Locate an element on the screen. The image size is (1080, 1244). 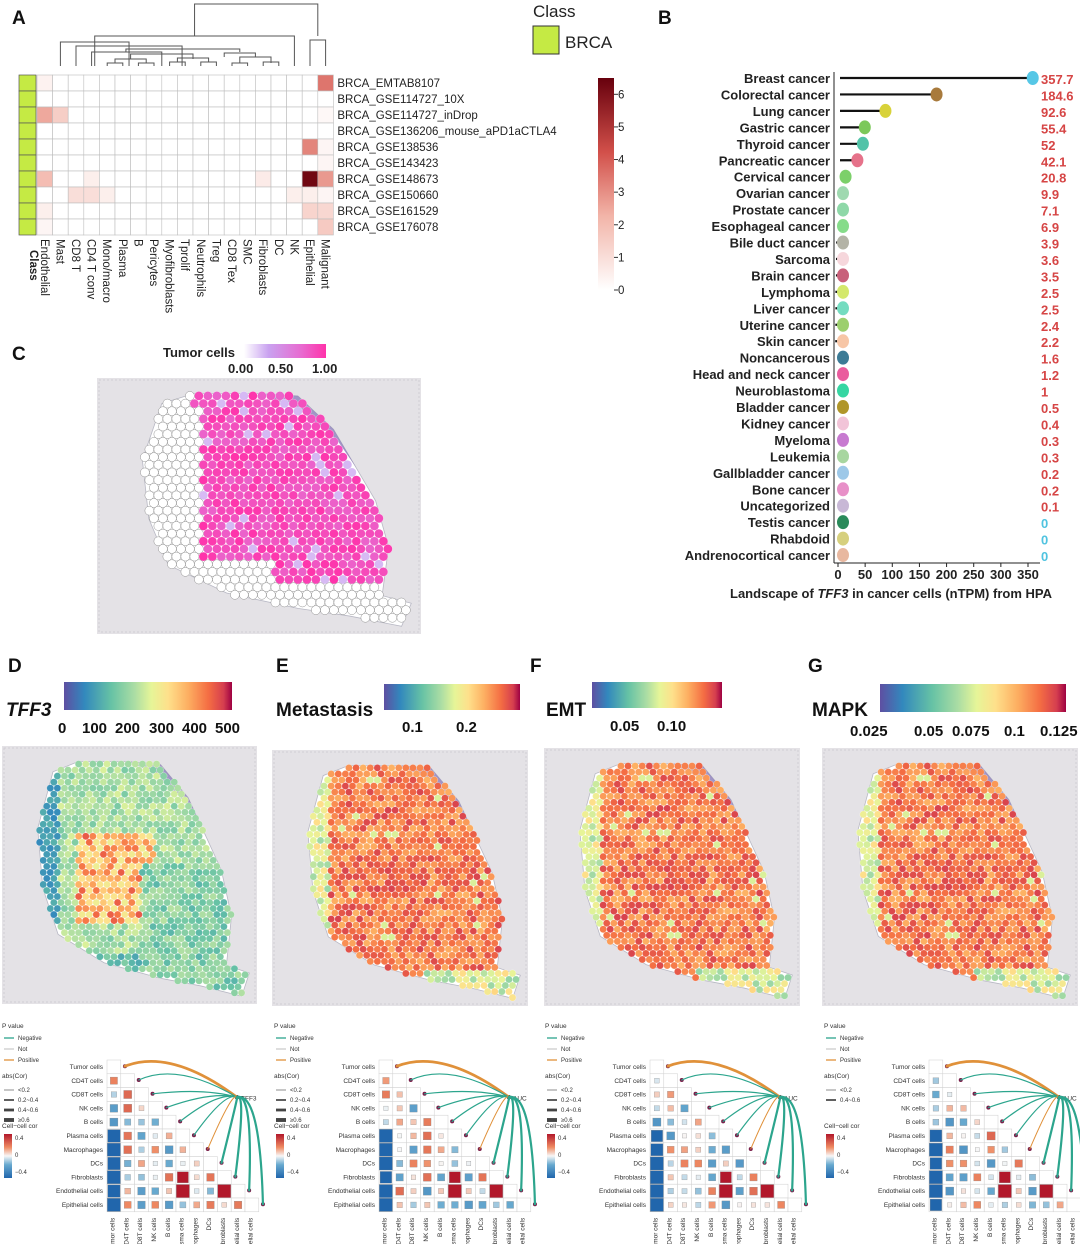
dendrogram-branch is located at coordinates (208, 63).